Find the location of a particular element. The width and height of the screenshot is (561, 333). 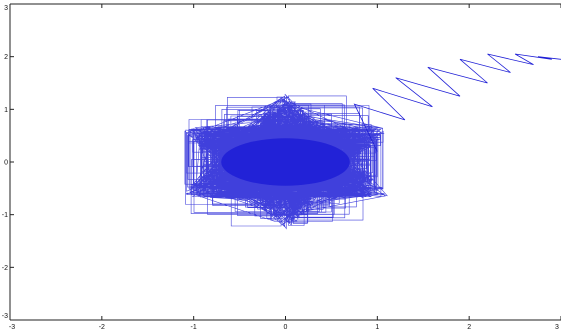

x-tick-label: -3 is located at coordinates (12, 327).